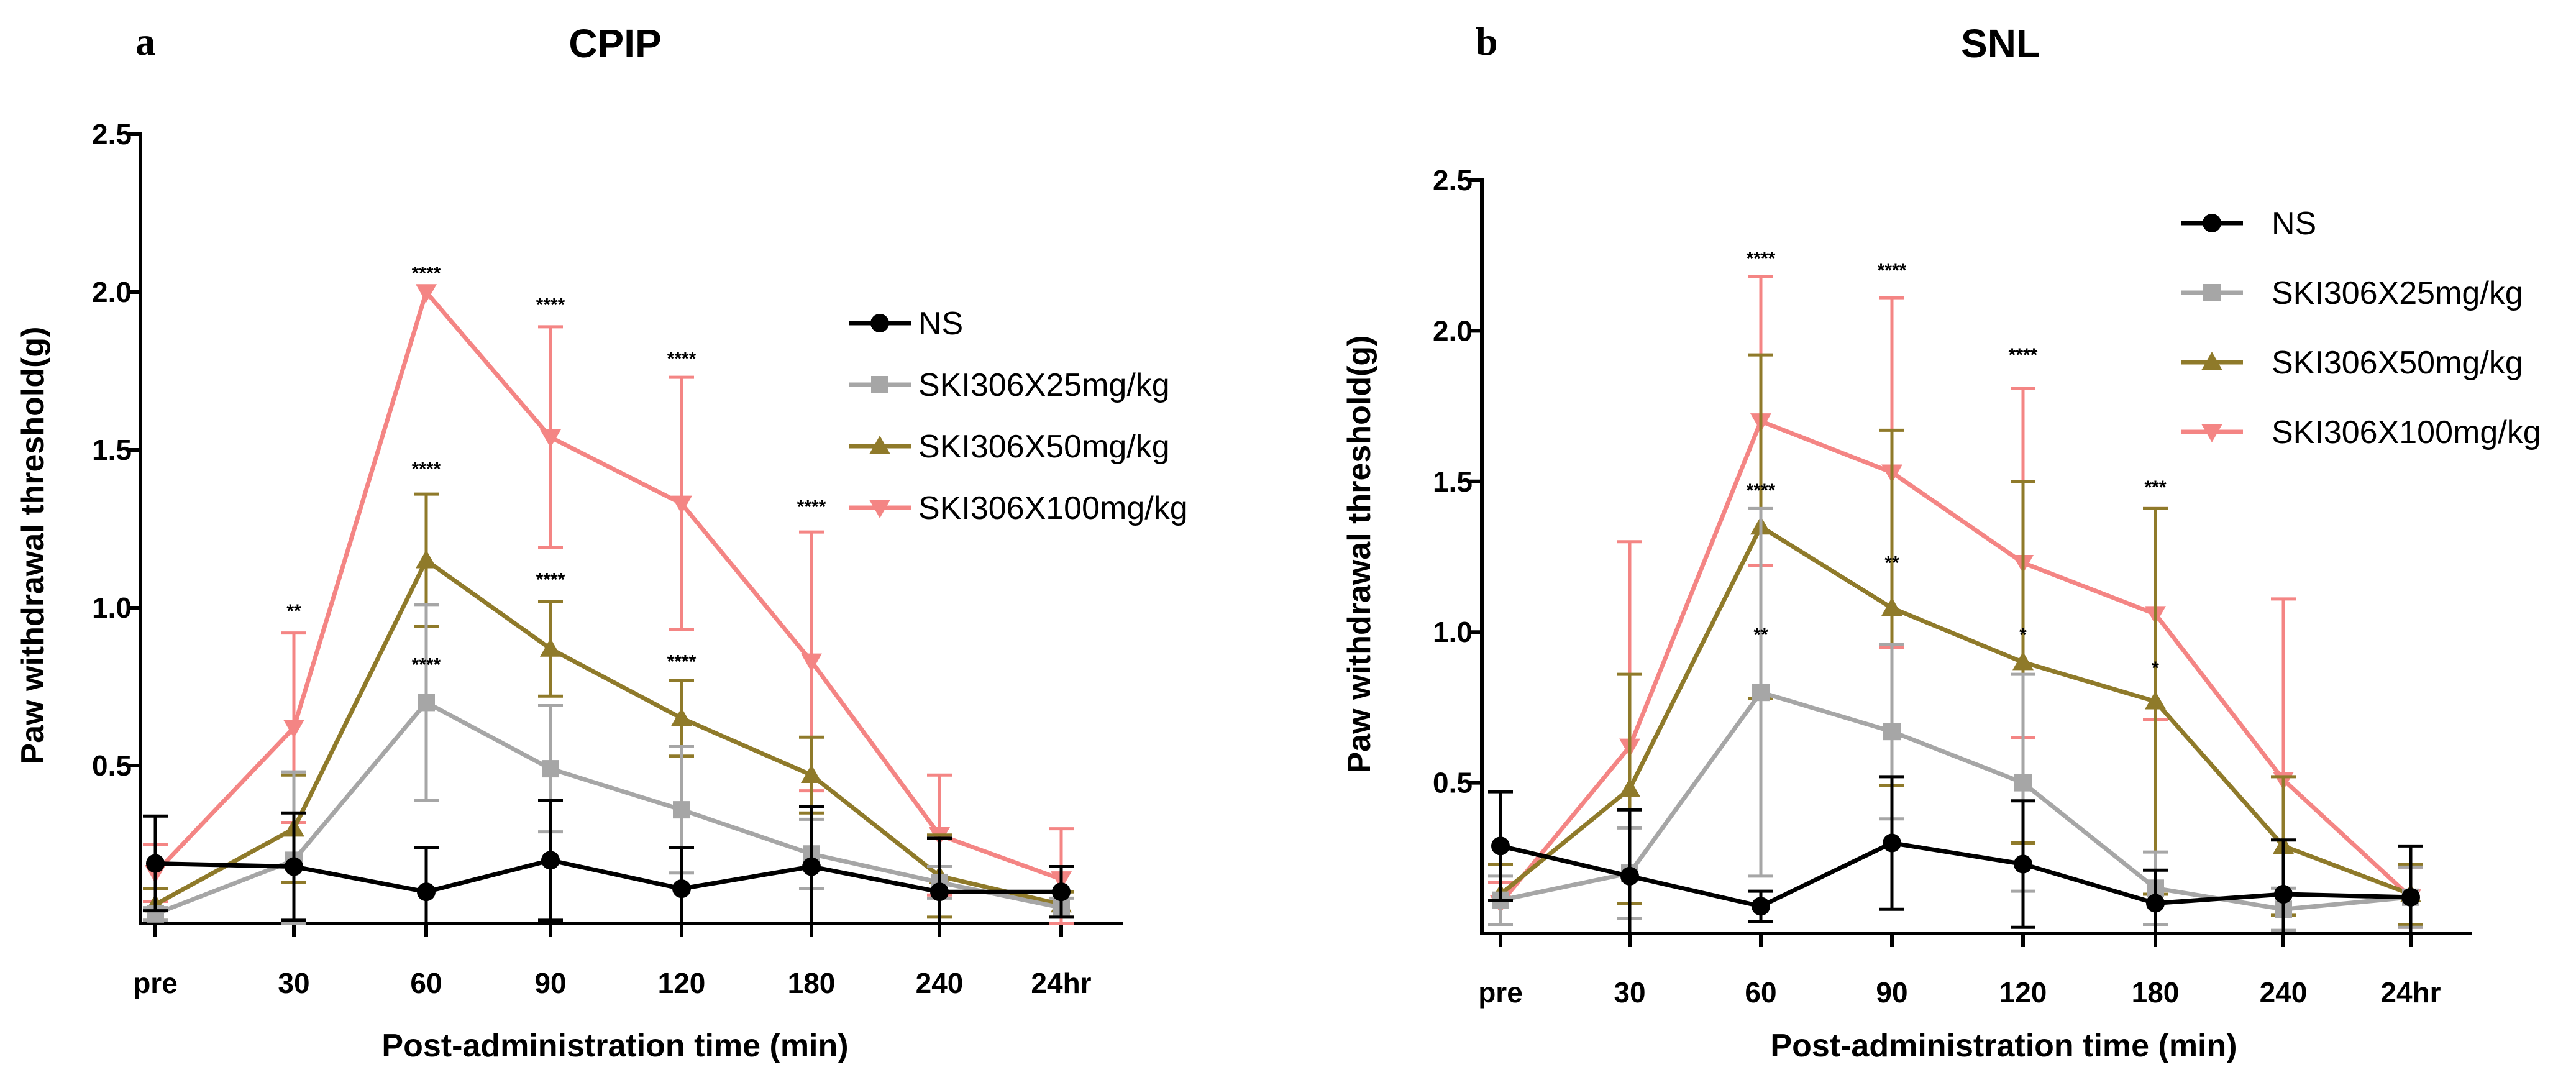 Image resolution: width=2576 pixels, height=1085 pixels. I want to click on significance-label: *, so click(2023, 635).